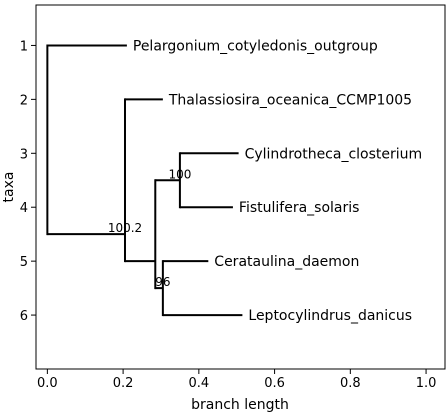 This screenshot has height=414, width=446. I want to click on support-label: 100, so click(179, 174).